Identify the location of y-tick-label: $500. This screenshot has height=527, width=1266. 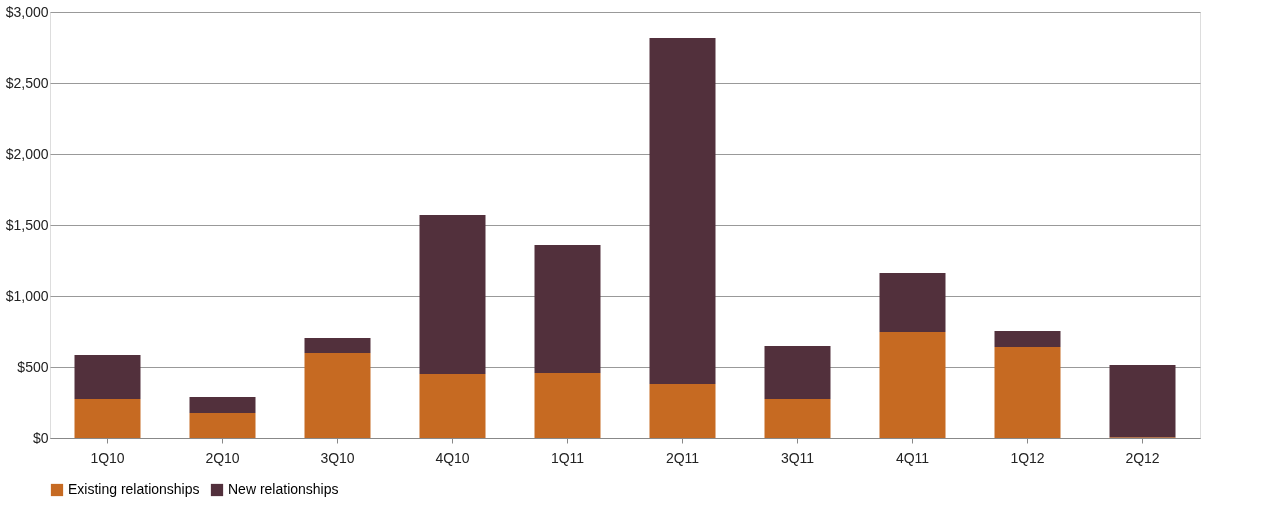
(33, 366).